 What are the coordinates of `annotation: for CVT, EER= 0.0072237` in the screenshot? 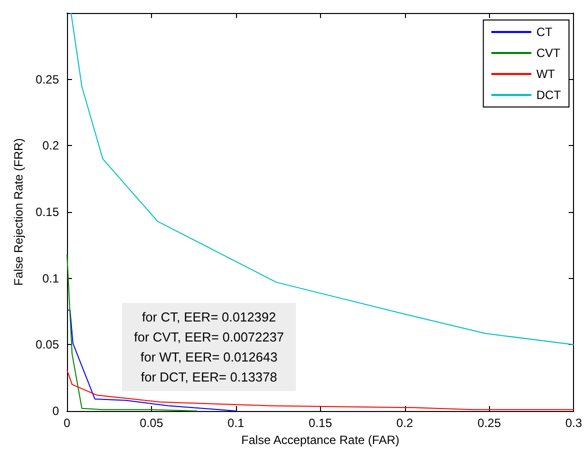 It's located at (209, 337).